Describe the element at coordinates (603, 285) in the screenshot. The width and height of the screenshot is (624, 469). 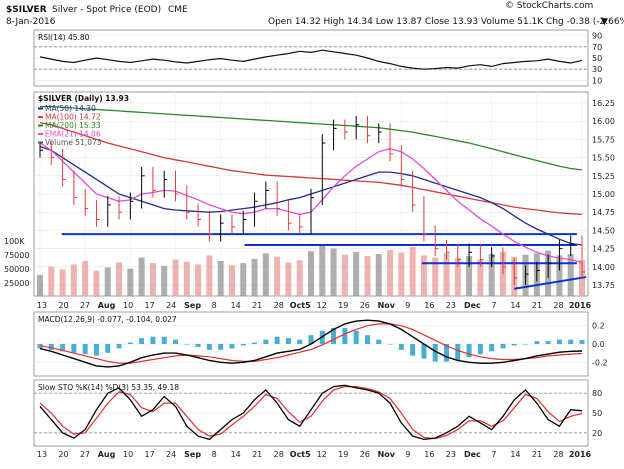
I see `price-tick-label: 13.75` at that location.